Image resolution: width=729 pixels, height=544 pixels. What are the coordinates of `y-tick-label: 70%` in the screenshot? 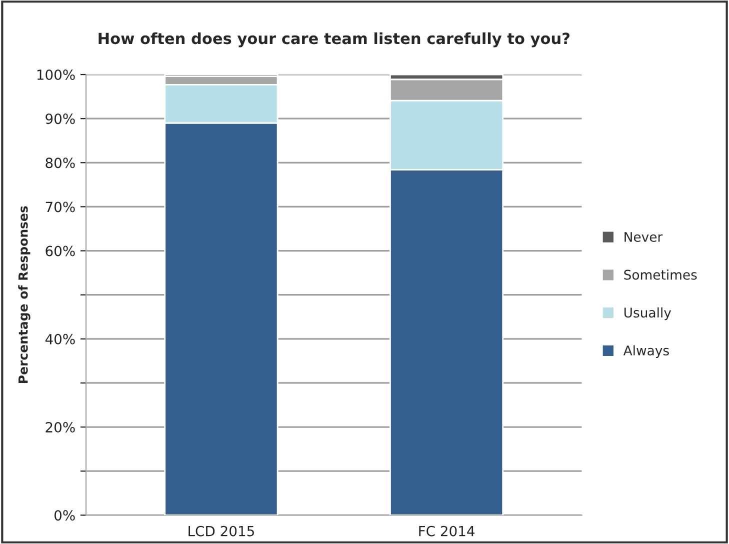 It's located at (60, 207).